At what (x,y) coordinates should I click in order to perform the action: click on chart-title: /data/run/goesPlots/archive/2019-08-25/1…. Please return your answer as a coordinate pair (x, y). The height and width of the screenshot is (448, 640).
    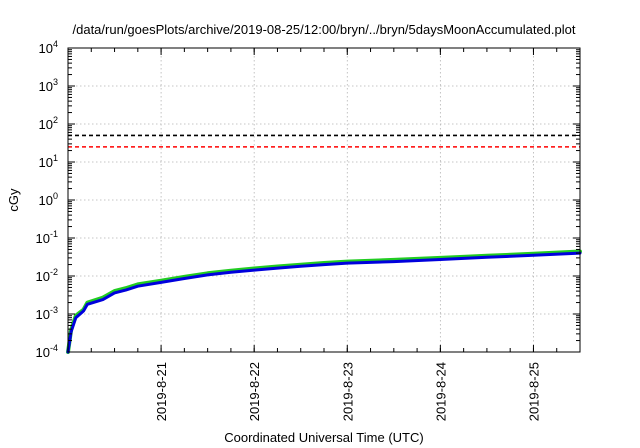
    Looking at the image, I should click on (324, 29).